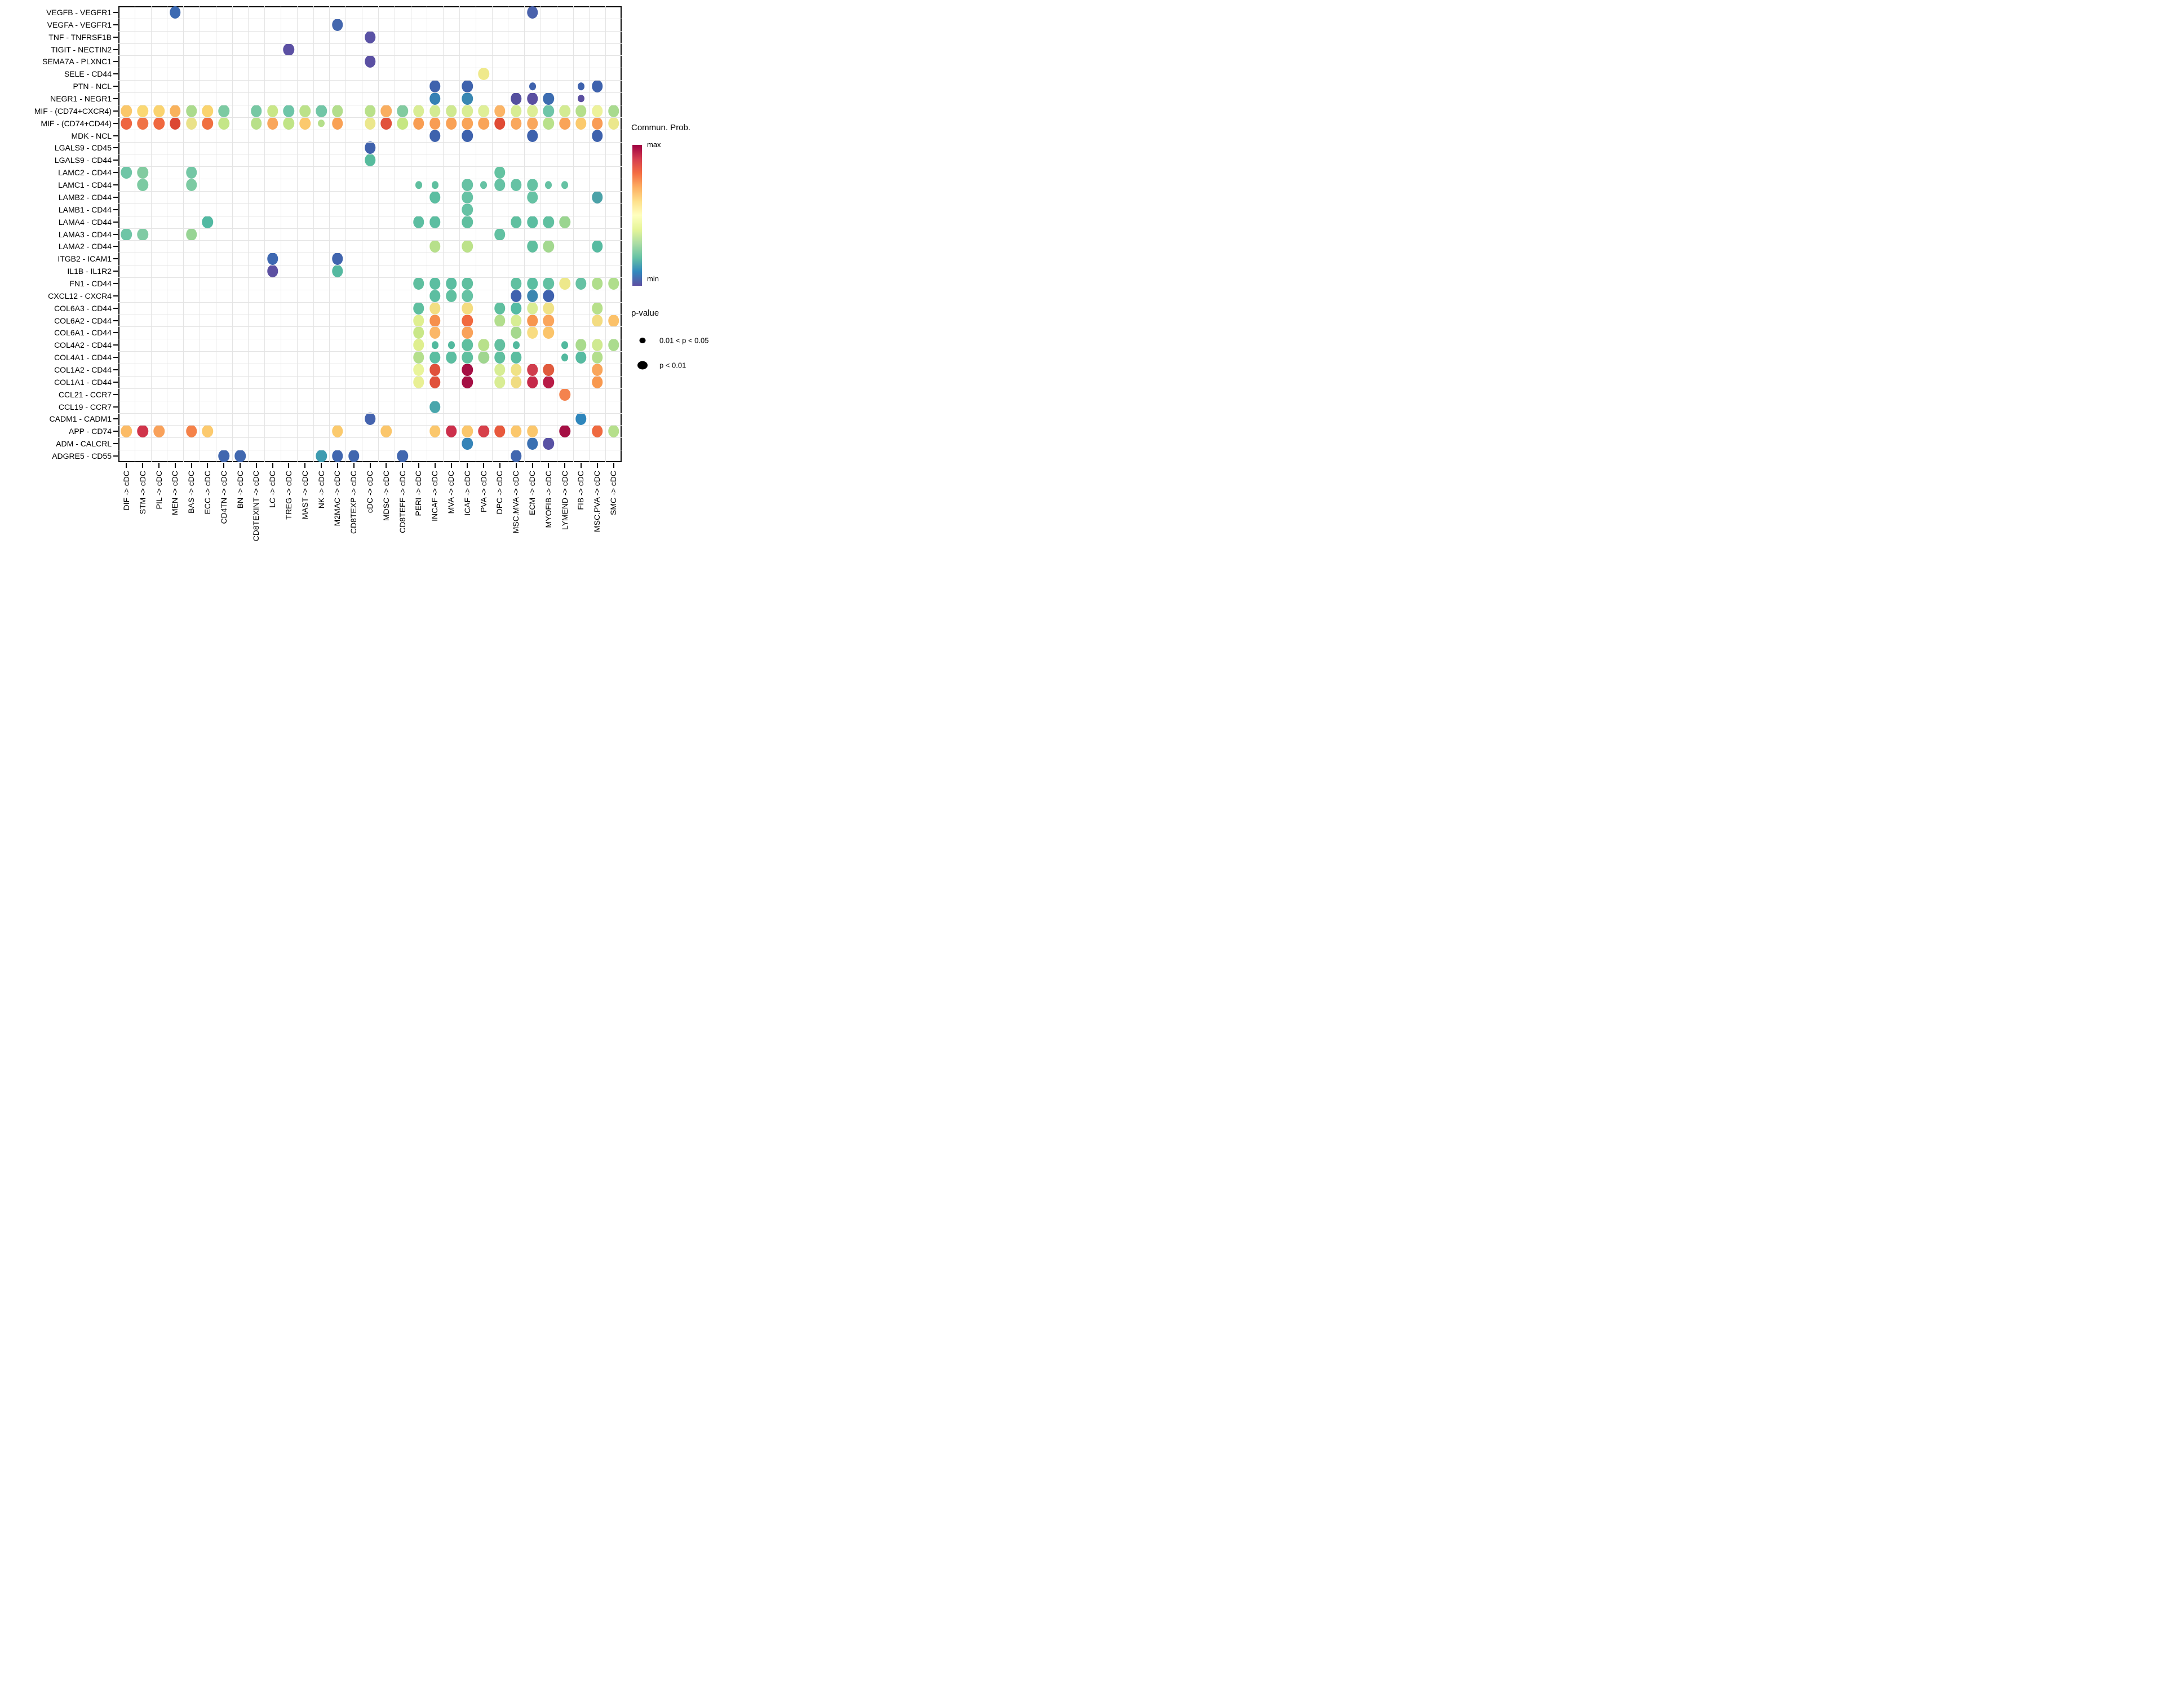 Image resolution: width=2184 pixels, height=1691 pixels. Describe the element at coordinates (288, 495) in the screenshot. I see `x-tick-label: TREG -> cDC` at that location.